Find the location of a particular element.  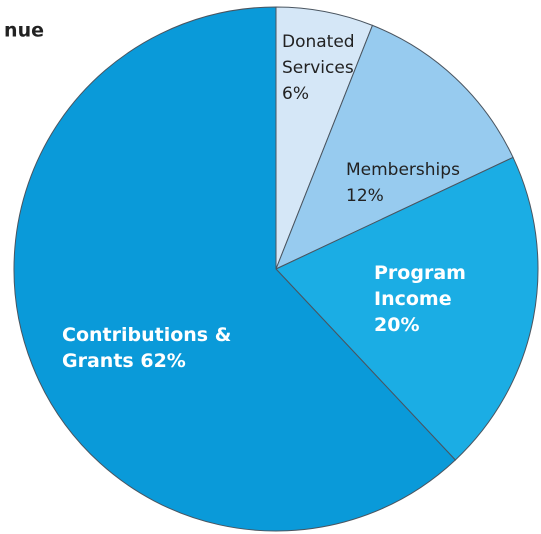

category-label: Donated Services is located at coordinates (318, 55).